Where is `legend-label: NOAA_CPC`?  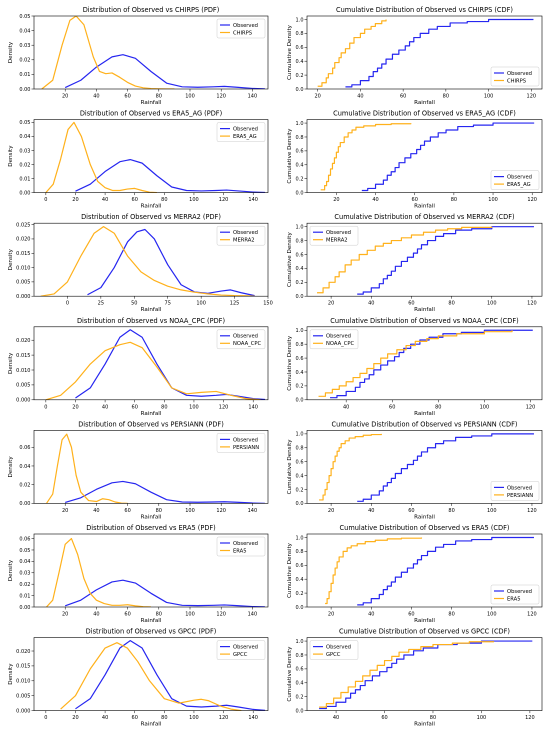
legend-label: NOAA_CPC is located at coordinates (247, 344).